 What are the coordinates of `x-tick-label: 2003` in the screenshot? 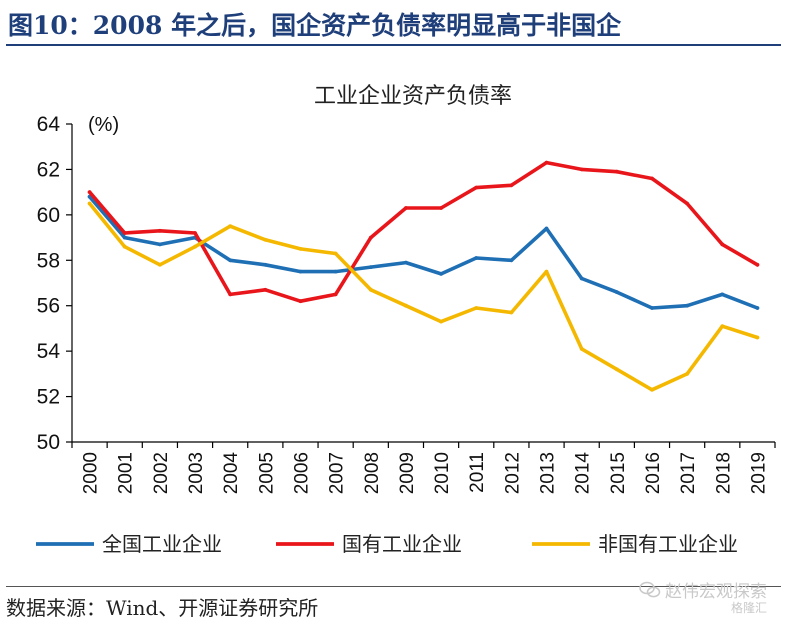 It's located at (196, 473).